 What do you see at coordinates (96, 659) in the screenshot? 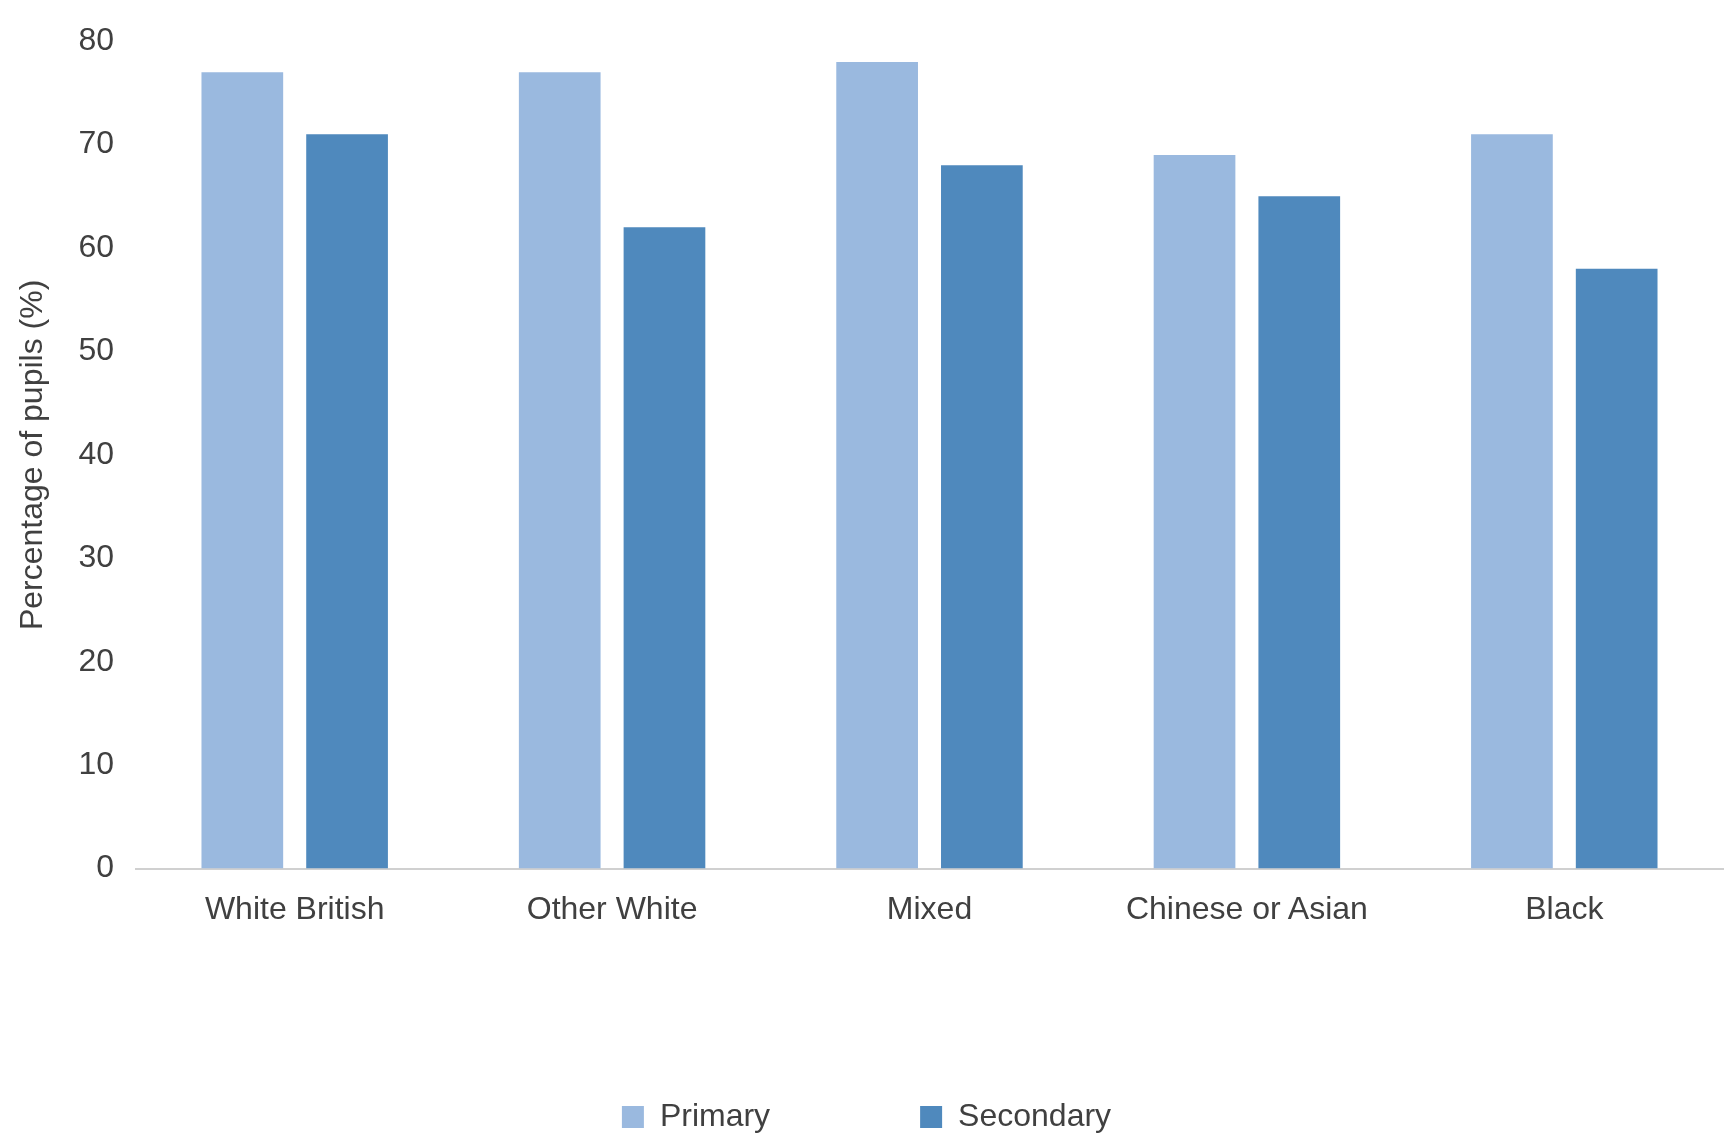
I see `y-tick-label: 20` at bounding box center [96, 659].